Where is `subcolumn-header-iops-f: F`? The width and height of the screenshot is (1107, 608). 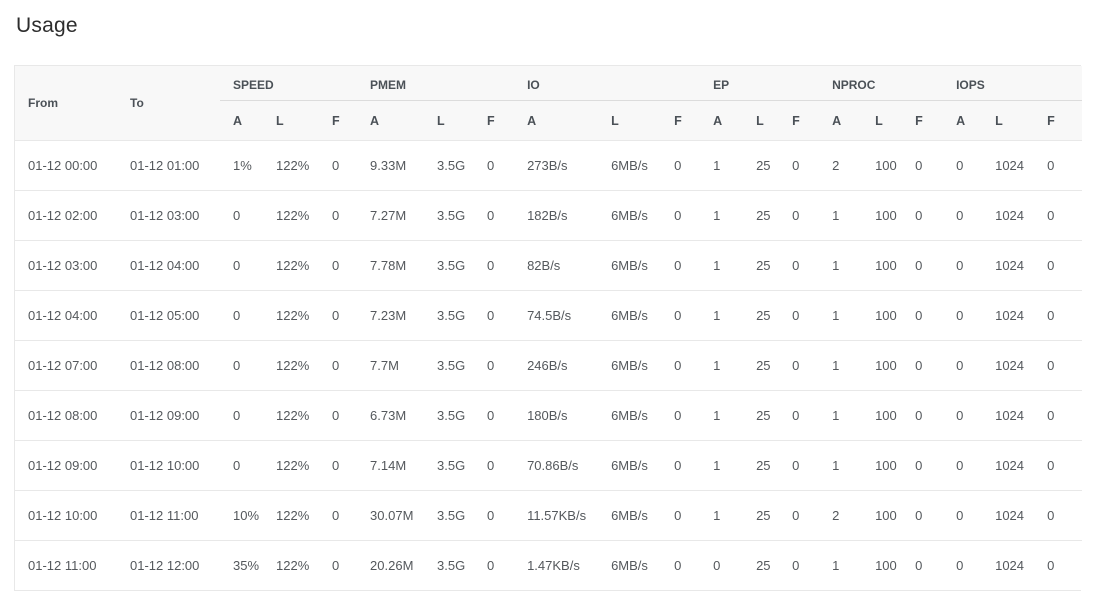 subcolumn-header-iops-f: F is located at coordinates (1058, 120).